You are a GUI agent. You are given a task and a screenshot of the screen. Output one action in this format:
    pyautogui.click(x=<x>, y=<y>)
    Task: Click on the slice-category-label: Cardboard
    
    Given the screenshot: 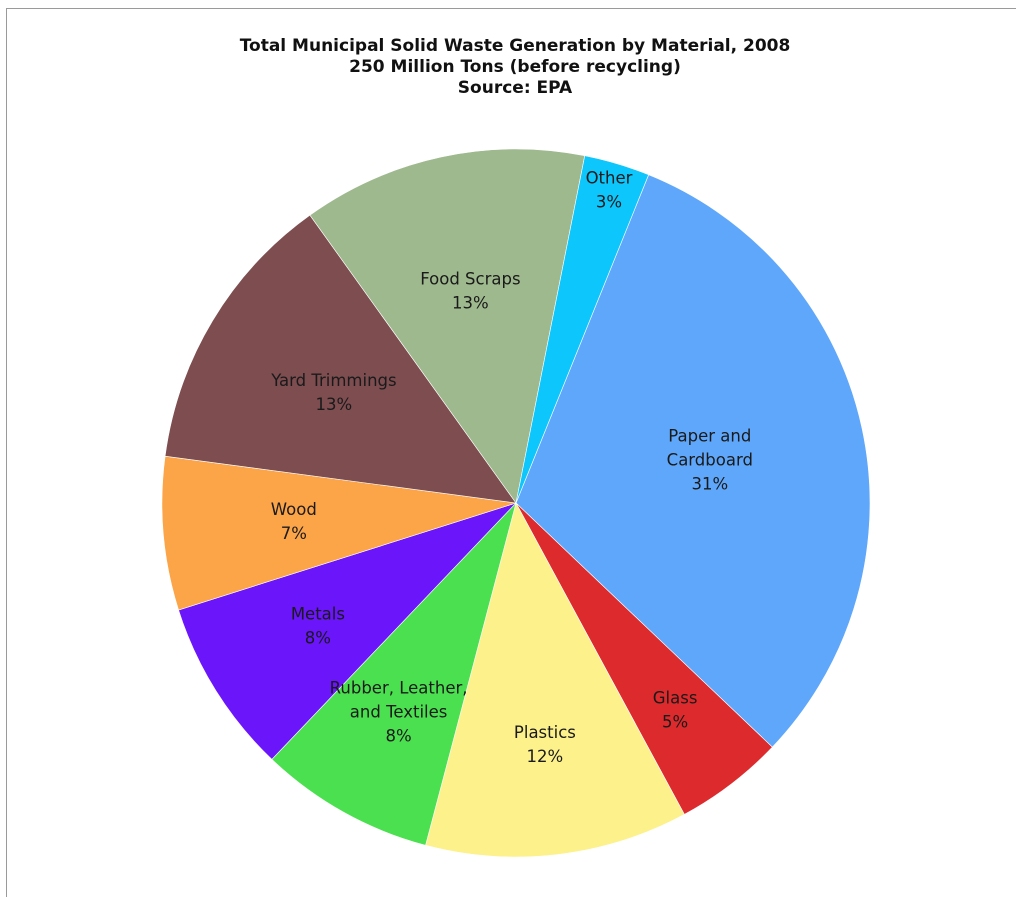 What is the action you would take?
    pyautogui.click(x=710, y=460)
    